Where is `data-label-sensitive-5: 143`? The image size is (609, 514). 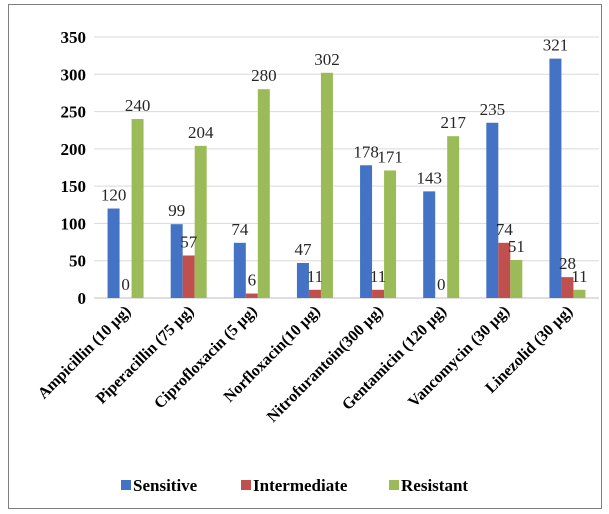
data-label-sensitive-5: 143 is located at coordinates (429, 177).